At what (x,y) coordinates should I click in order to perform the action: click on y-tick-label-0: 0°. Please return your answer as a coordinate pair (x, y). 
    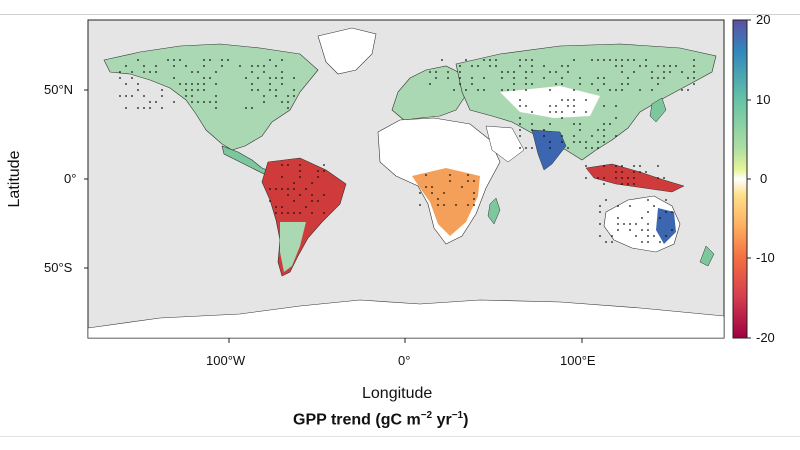
    Looking at the image, I should click on (70, 178).